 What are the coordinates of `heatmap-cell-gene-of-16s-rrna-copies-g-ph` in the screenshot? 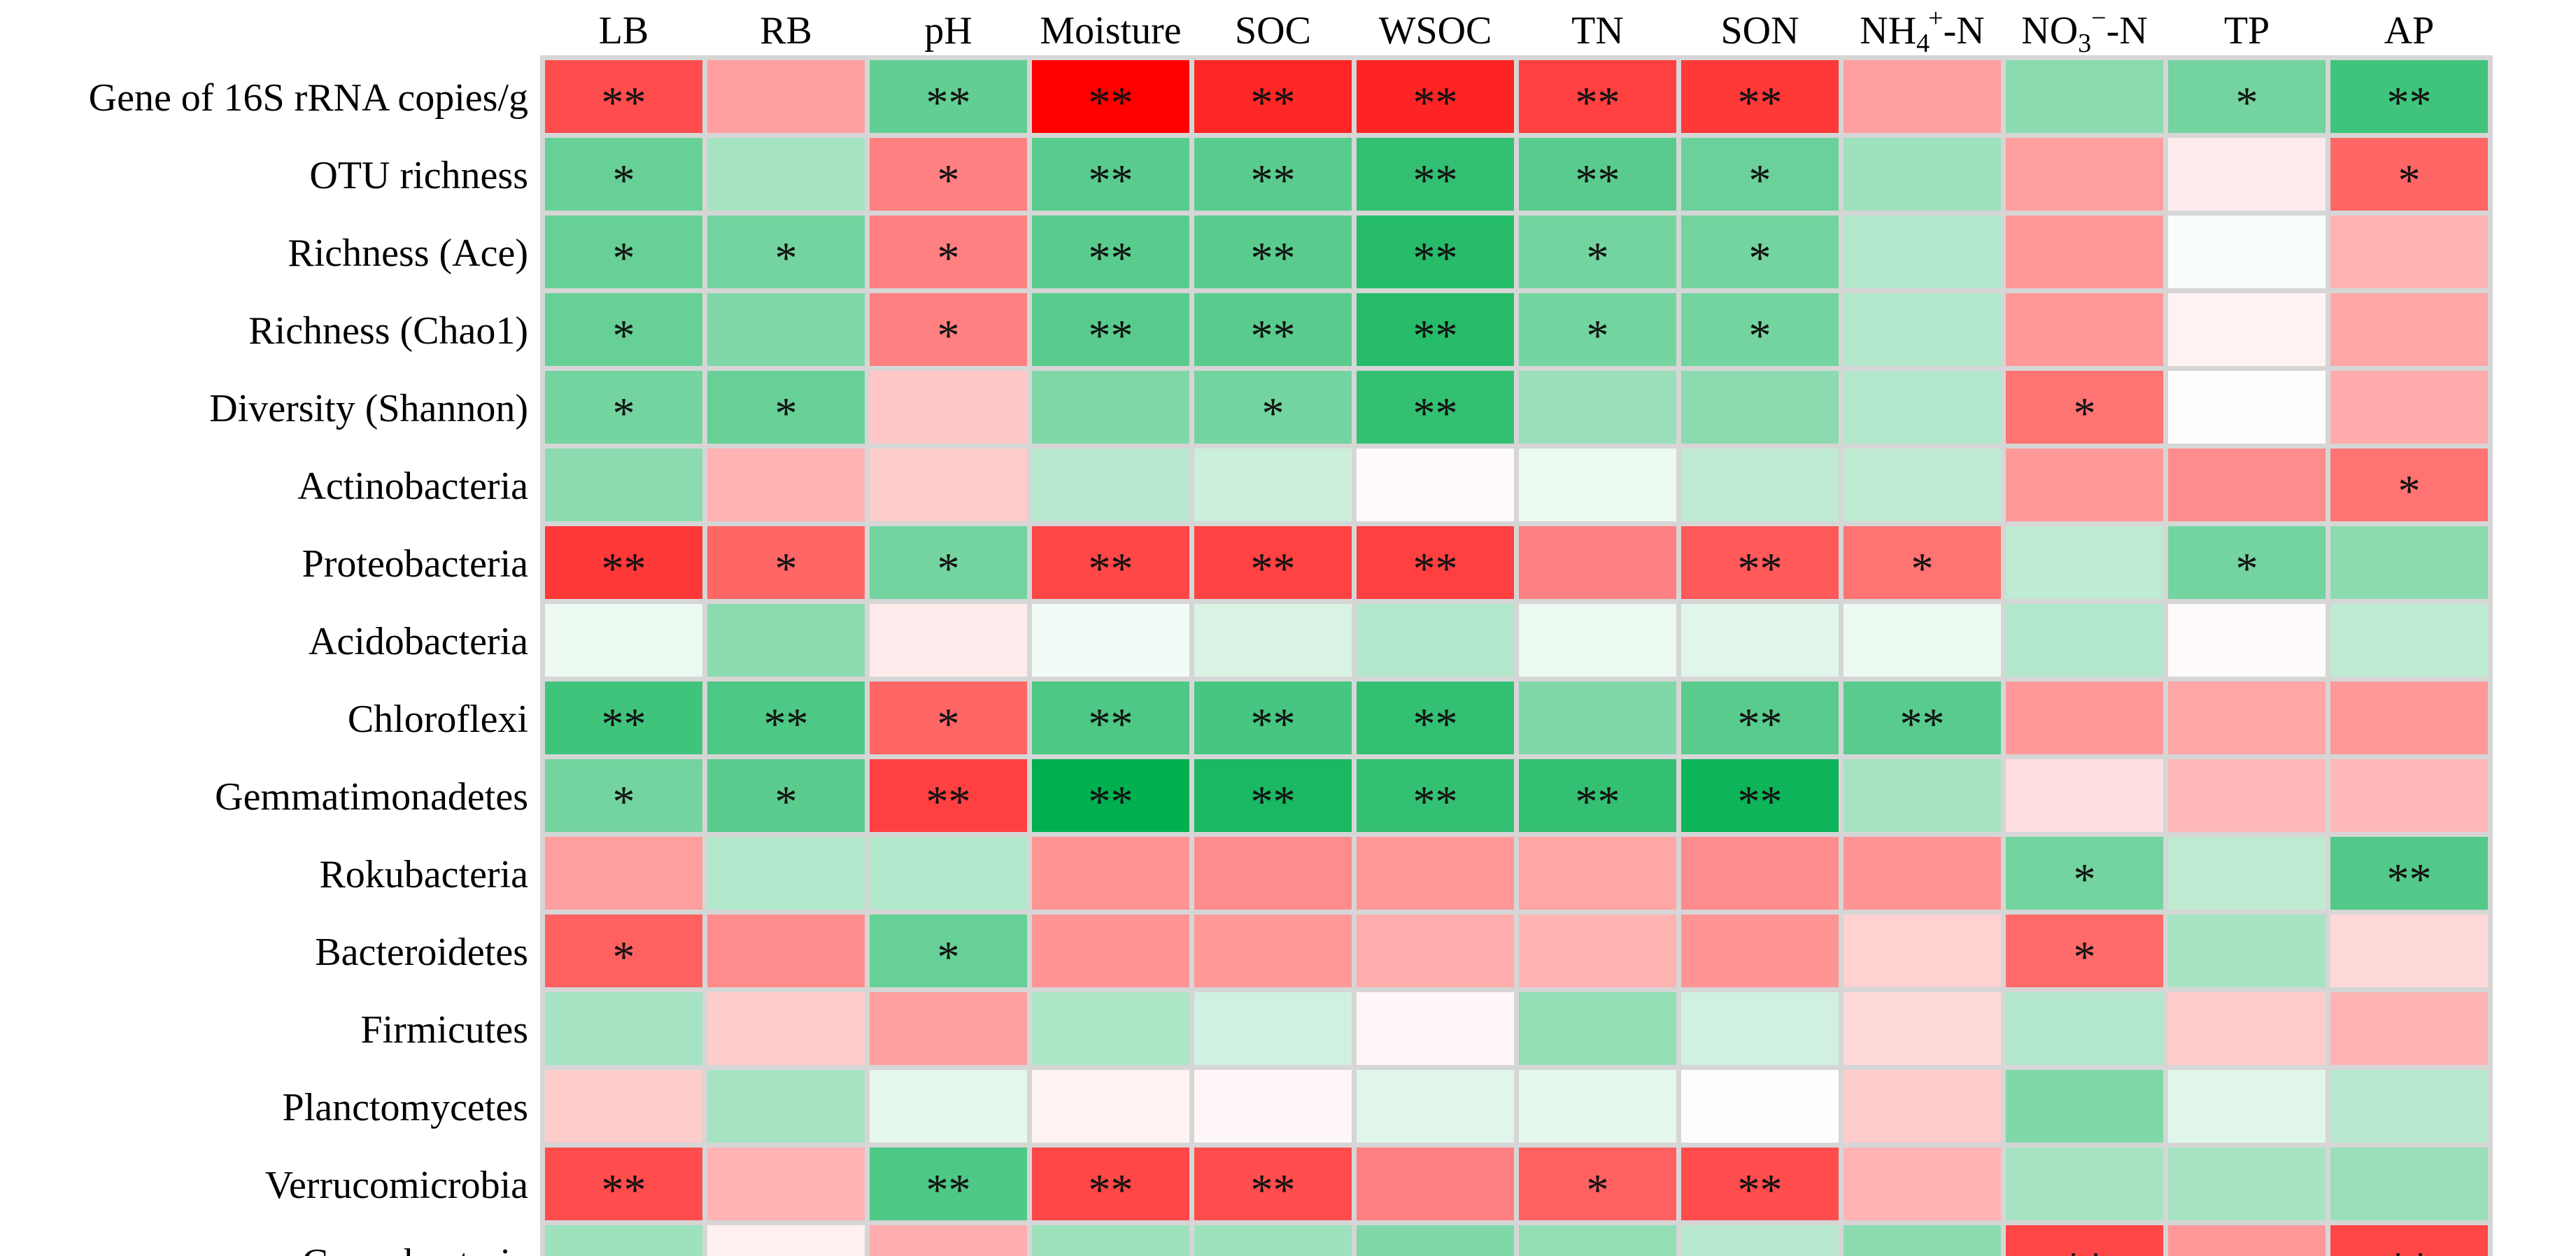 It's located at (948, 97).